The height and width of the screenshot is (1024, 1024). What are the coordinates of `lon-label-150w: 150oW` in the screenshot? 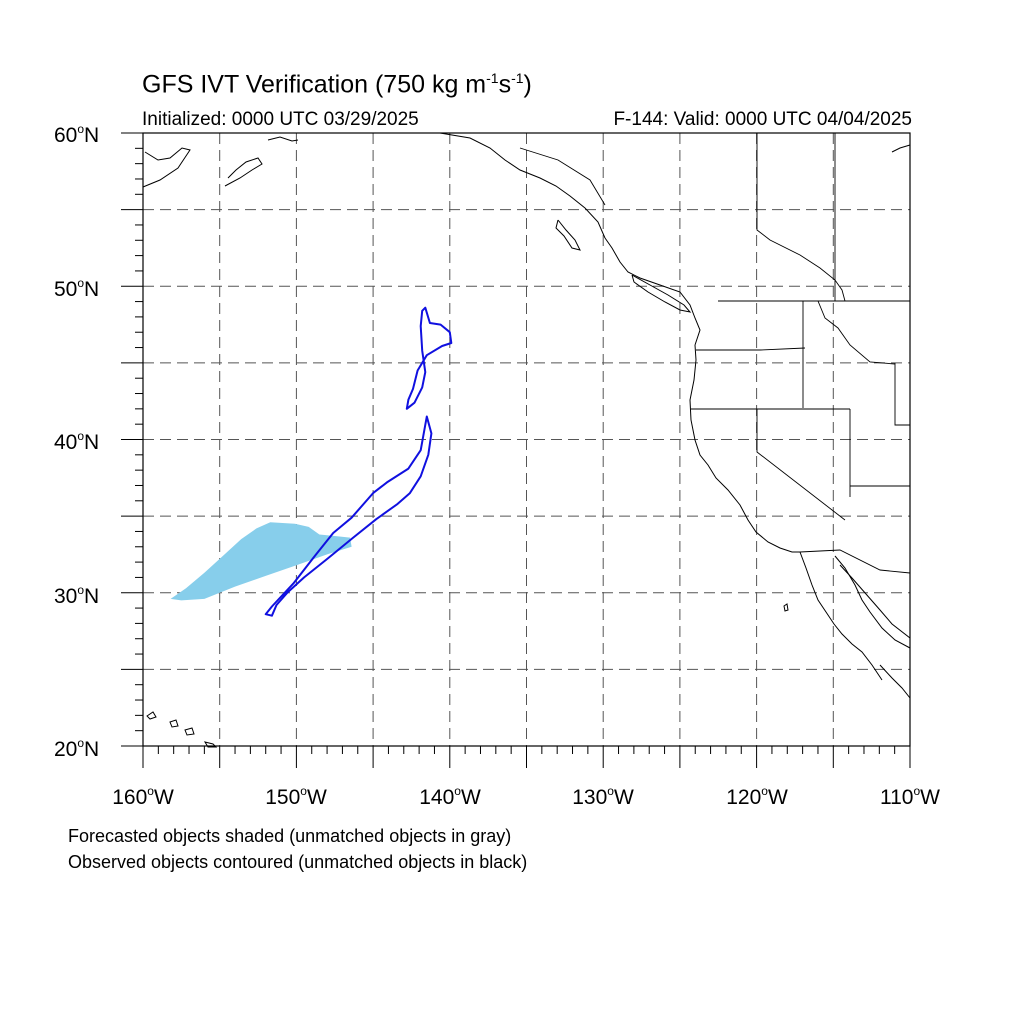 It's located at (296, 796).